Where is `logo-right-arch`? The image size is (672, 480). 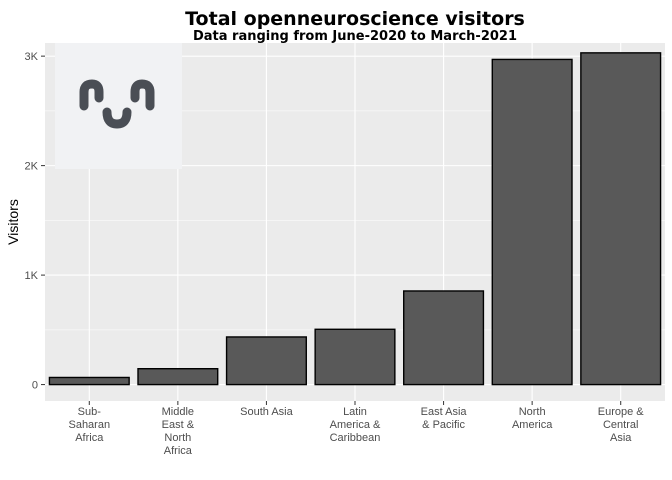 logo-right-arch is located at coordinates (142, 95).